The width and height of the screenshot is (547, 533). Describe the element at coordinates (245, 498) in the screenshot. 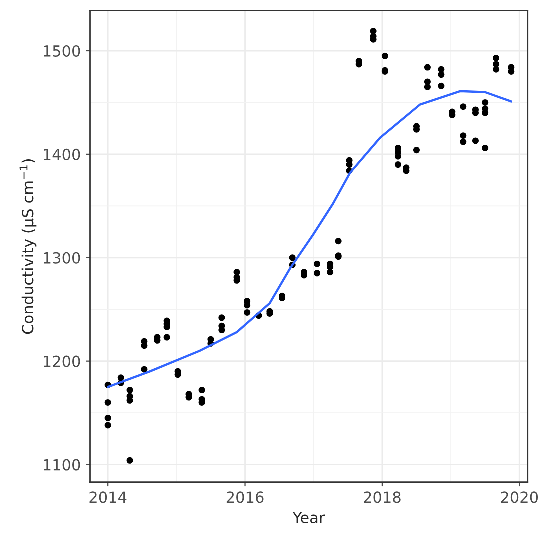

I see `x-tick-label: 2016` at that location.